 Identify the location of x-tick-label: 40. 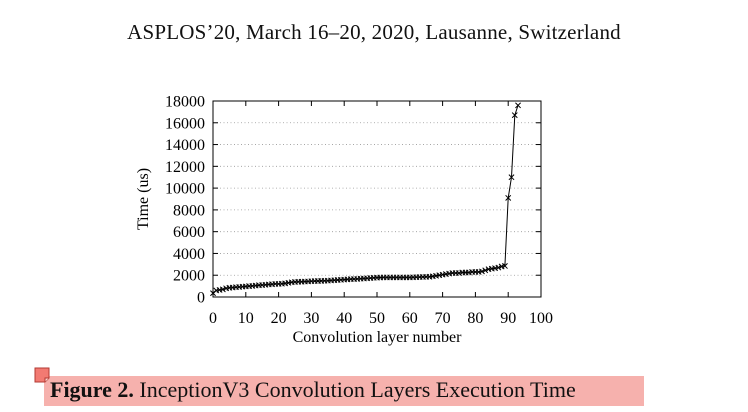
(344, 318).